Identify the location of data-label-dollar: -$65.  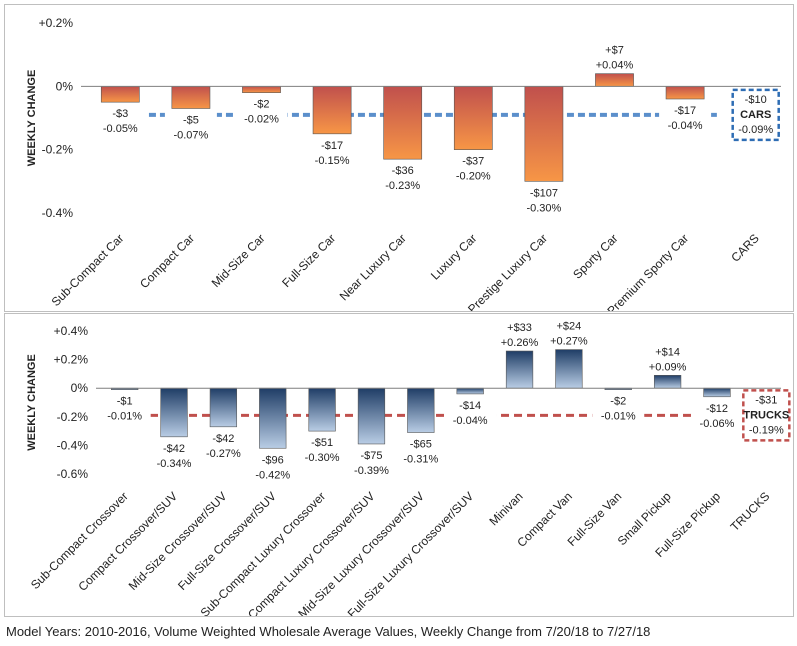
(421, 445).